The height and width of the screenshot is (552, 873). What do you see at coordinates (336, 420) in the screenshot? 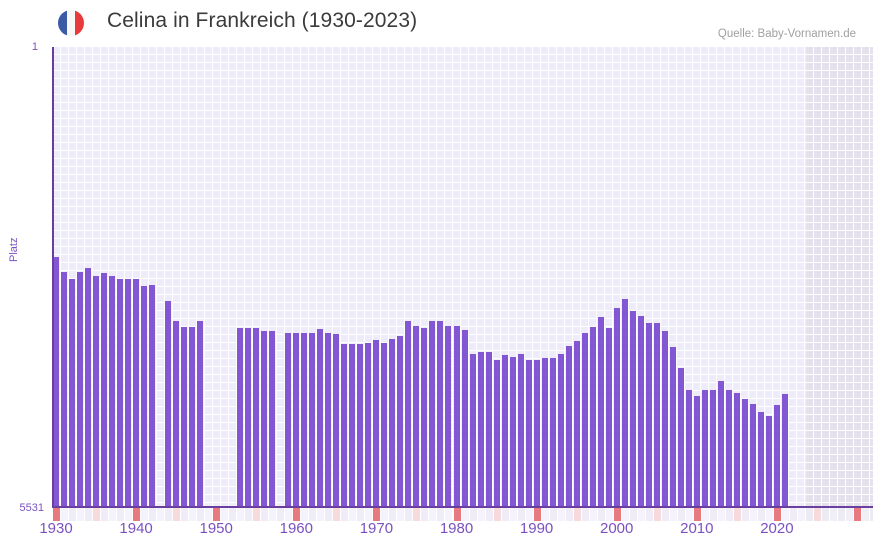
I see `bar-1965` at bounding box center [336, 420].